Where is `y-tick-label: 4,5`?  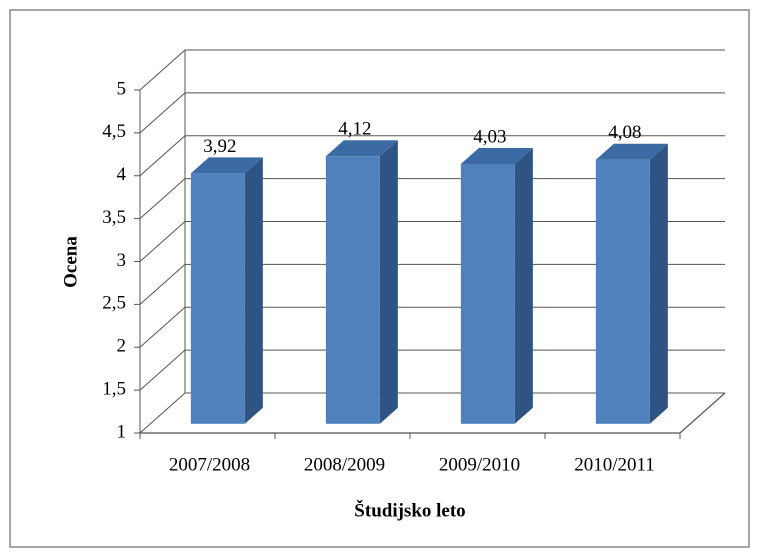
y-tick-label: 4,5 is located at coordinates (114, 131).